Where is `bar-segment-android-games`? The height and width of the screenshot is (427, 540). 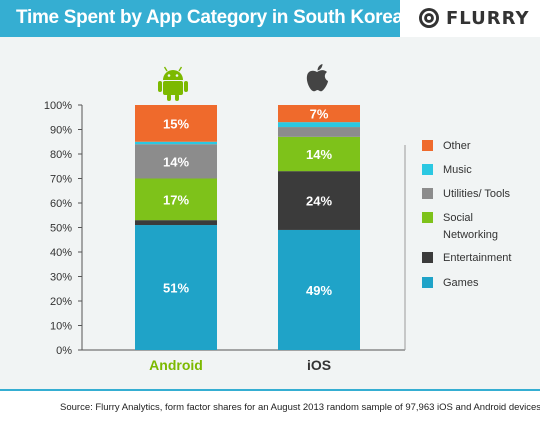 bar-segment-android-games is located at coordinates (176, 287).